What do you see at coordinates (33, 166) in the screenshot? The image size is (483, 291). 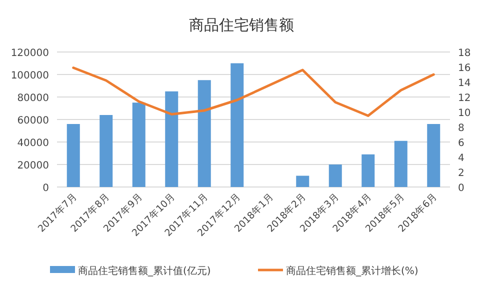 I see `y-tick-label: 20000` at bounding box center [33, 166].